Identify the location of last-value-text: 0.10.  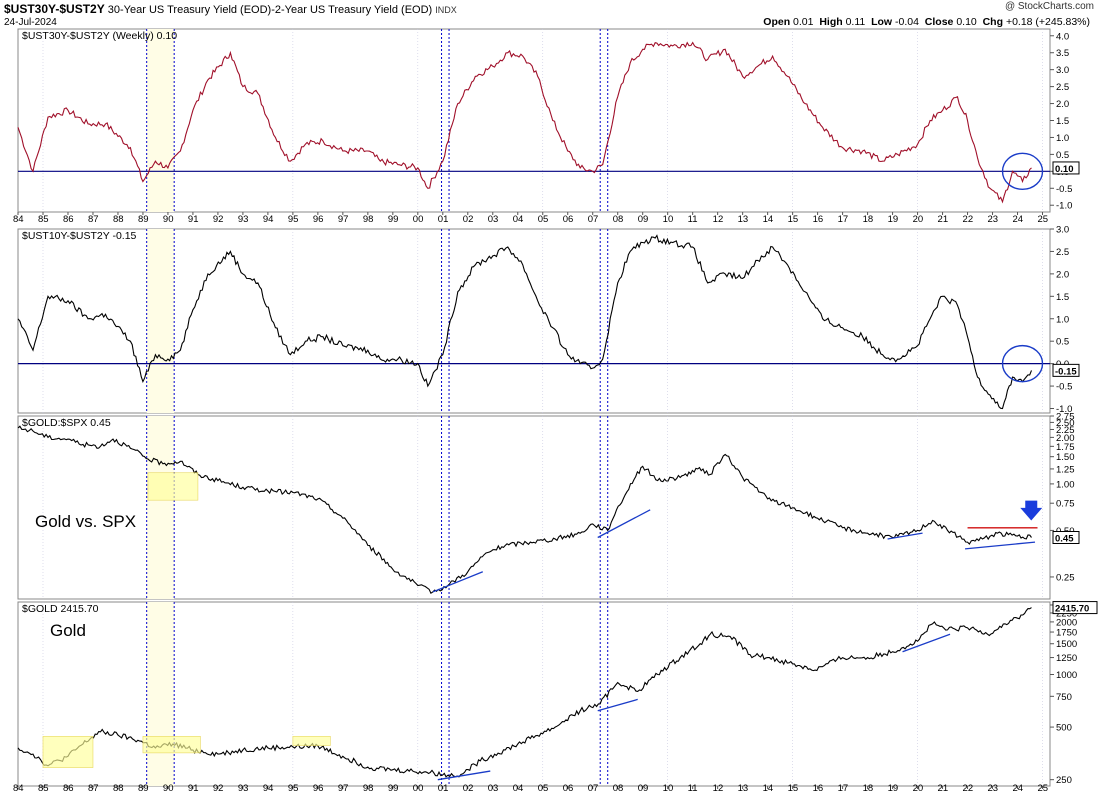
(1064, 169).